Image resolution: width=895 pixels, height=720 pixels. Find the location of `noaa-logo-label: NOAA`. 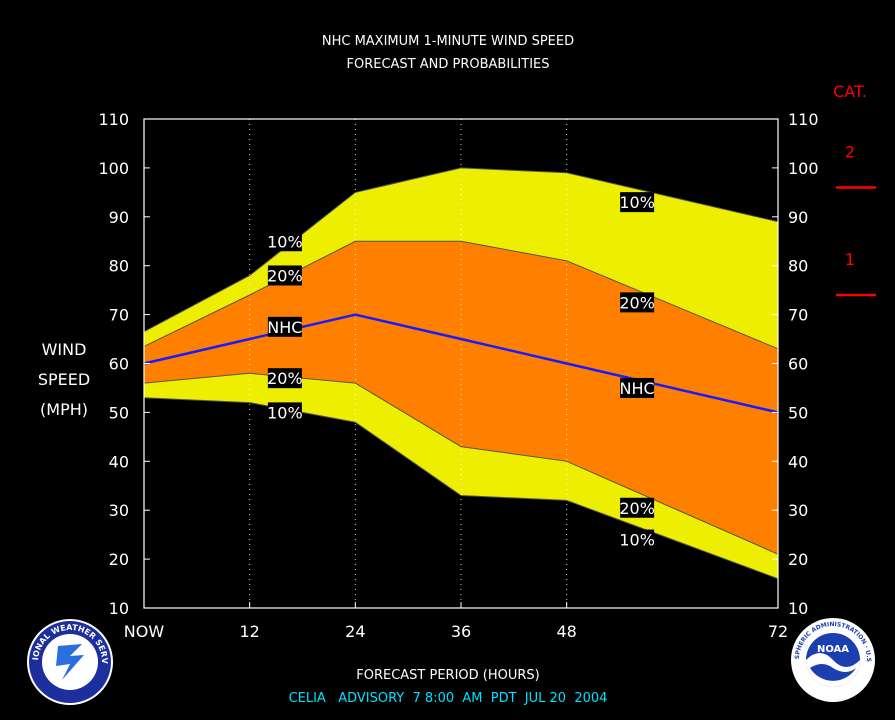

noaa-logo-label: NOAA is located at coordinates (833, 649).